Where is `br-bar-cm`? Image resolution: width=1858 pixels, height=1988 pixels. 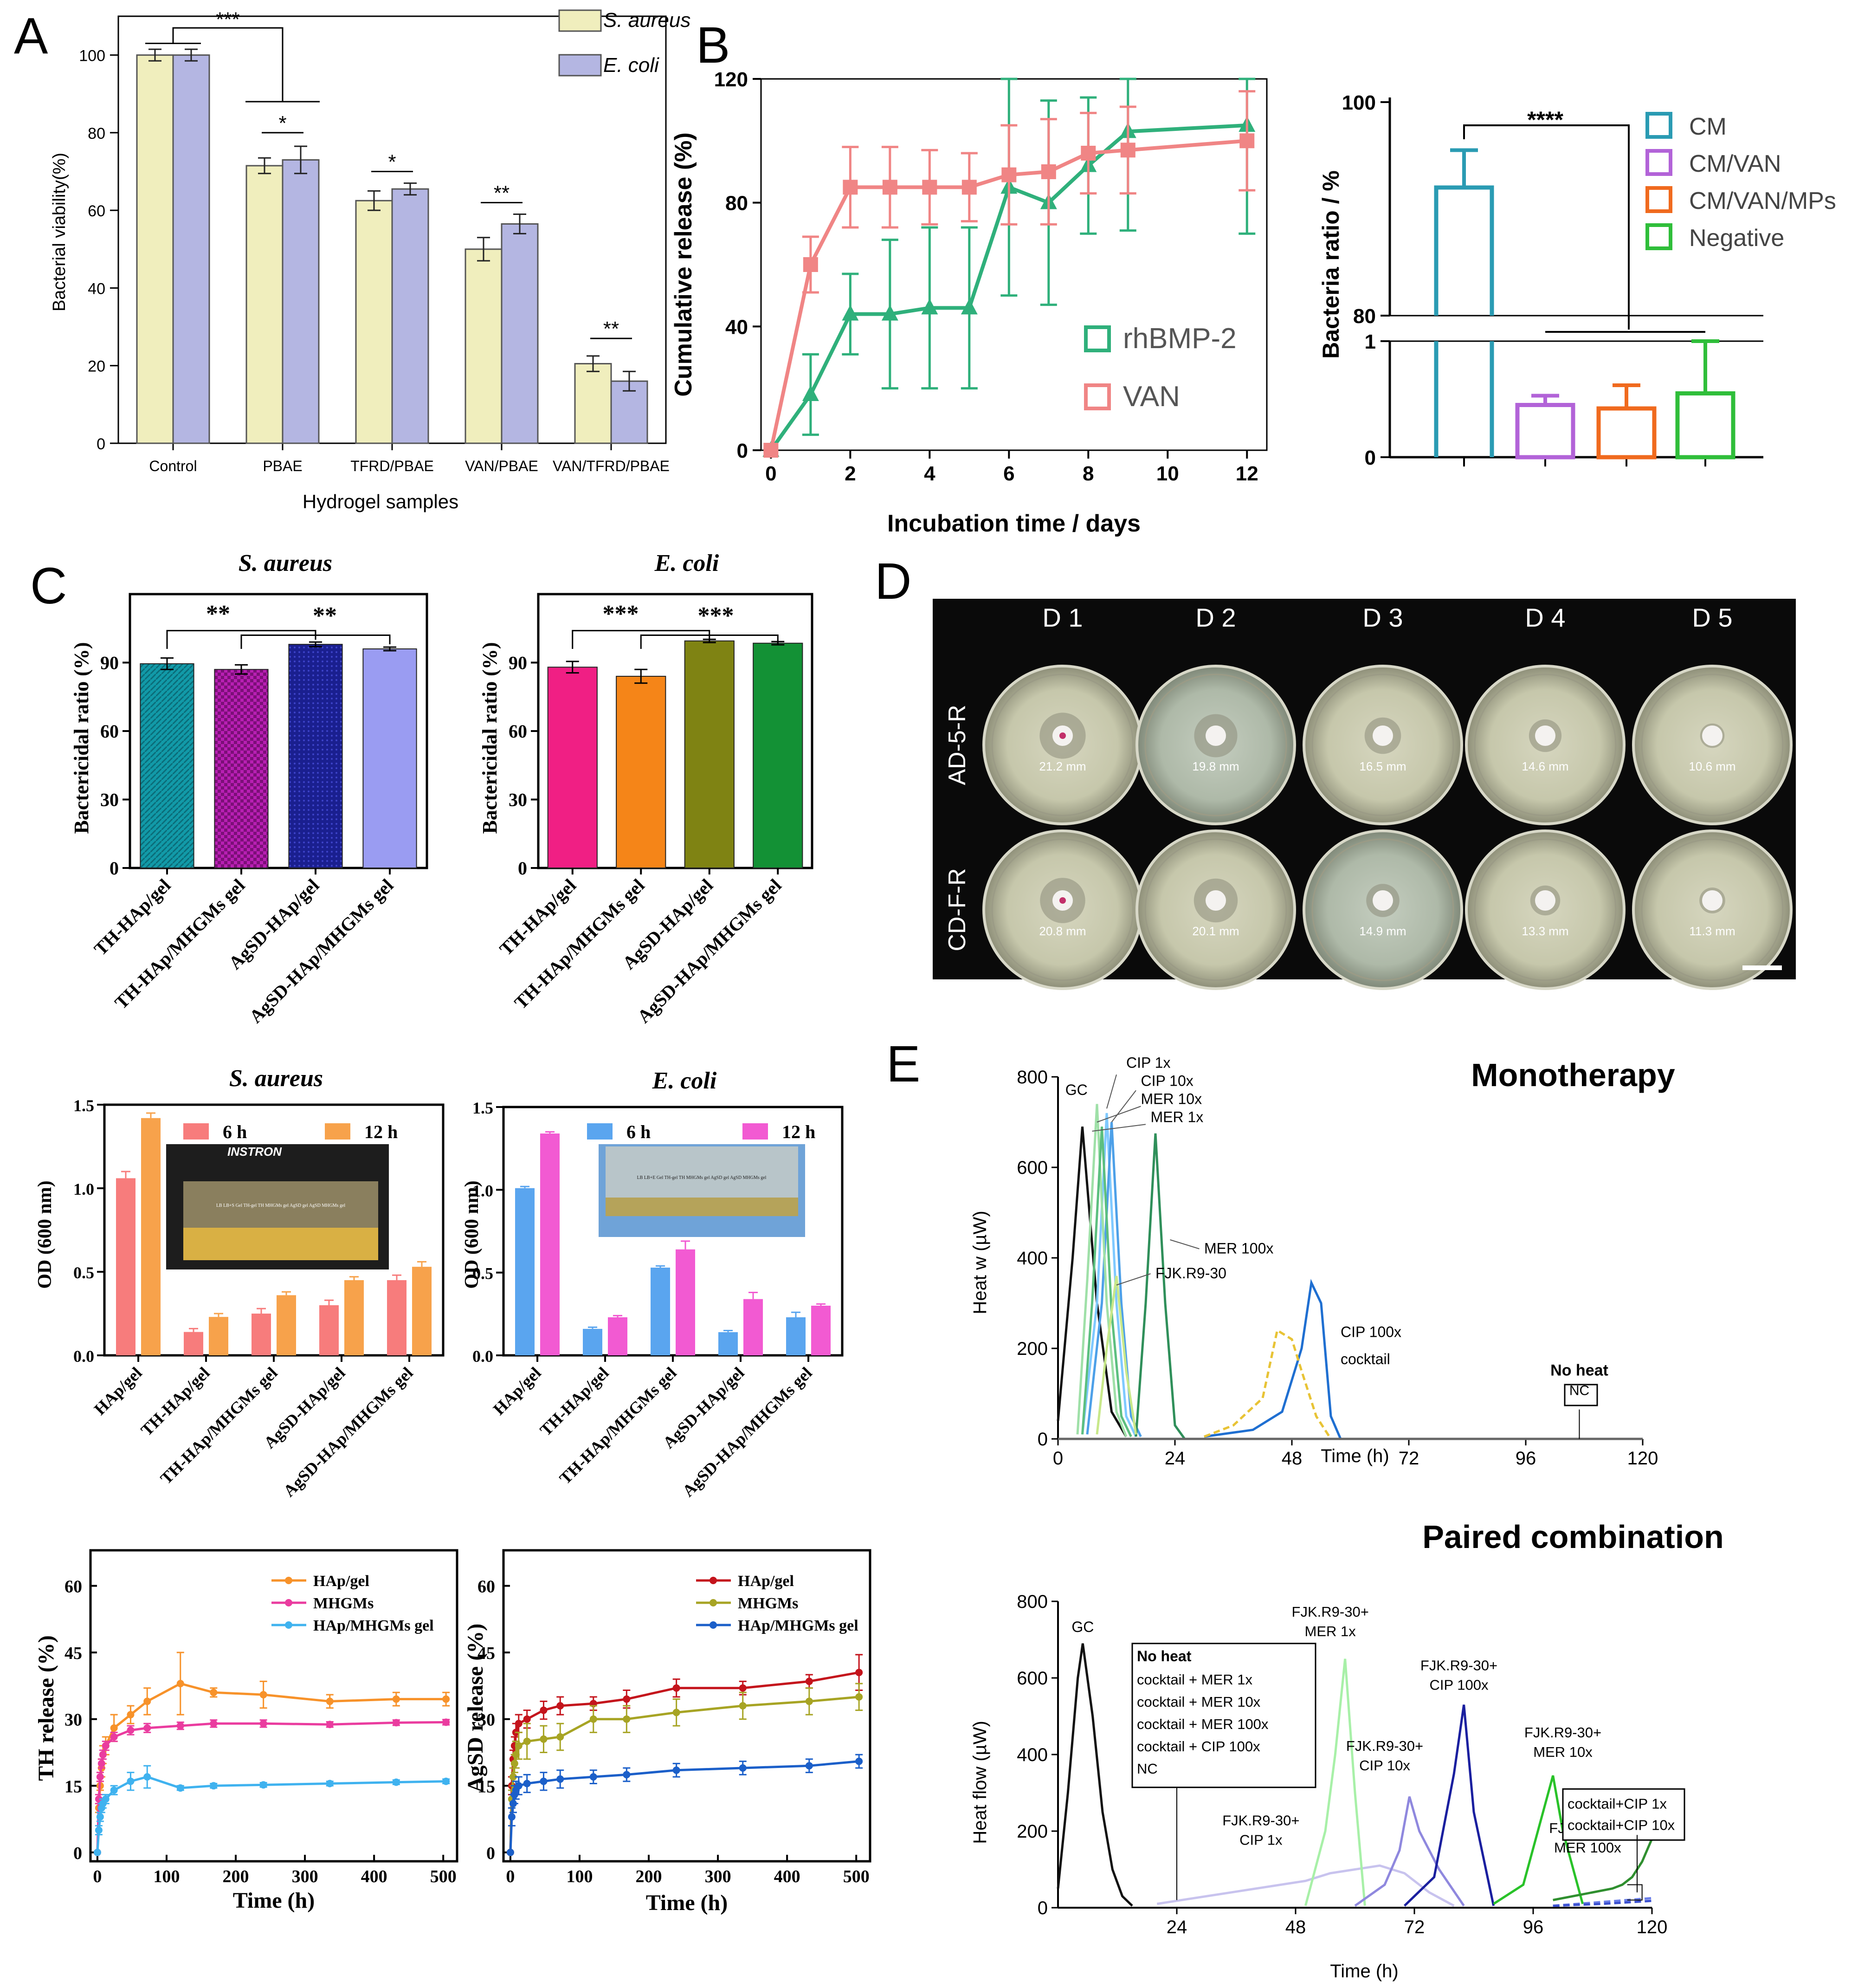 br-bar-cm is located at coordinates (1464, 321).